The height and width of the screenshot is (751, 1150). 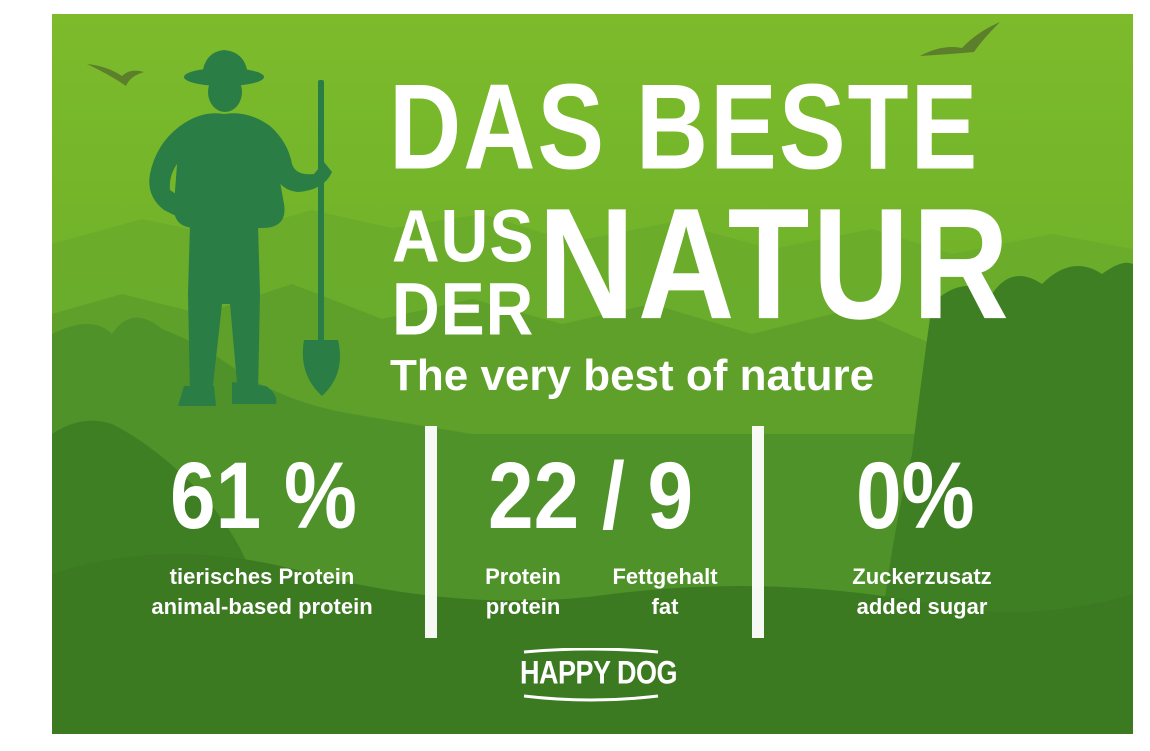 What do you see at coordinates (922, 576) in the screenshot?
I see `stat-sugar-label-de: Zuckerzusatz` at bounding box center [922, 576].